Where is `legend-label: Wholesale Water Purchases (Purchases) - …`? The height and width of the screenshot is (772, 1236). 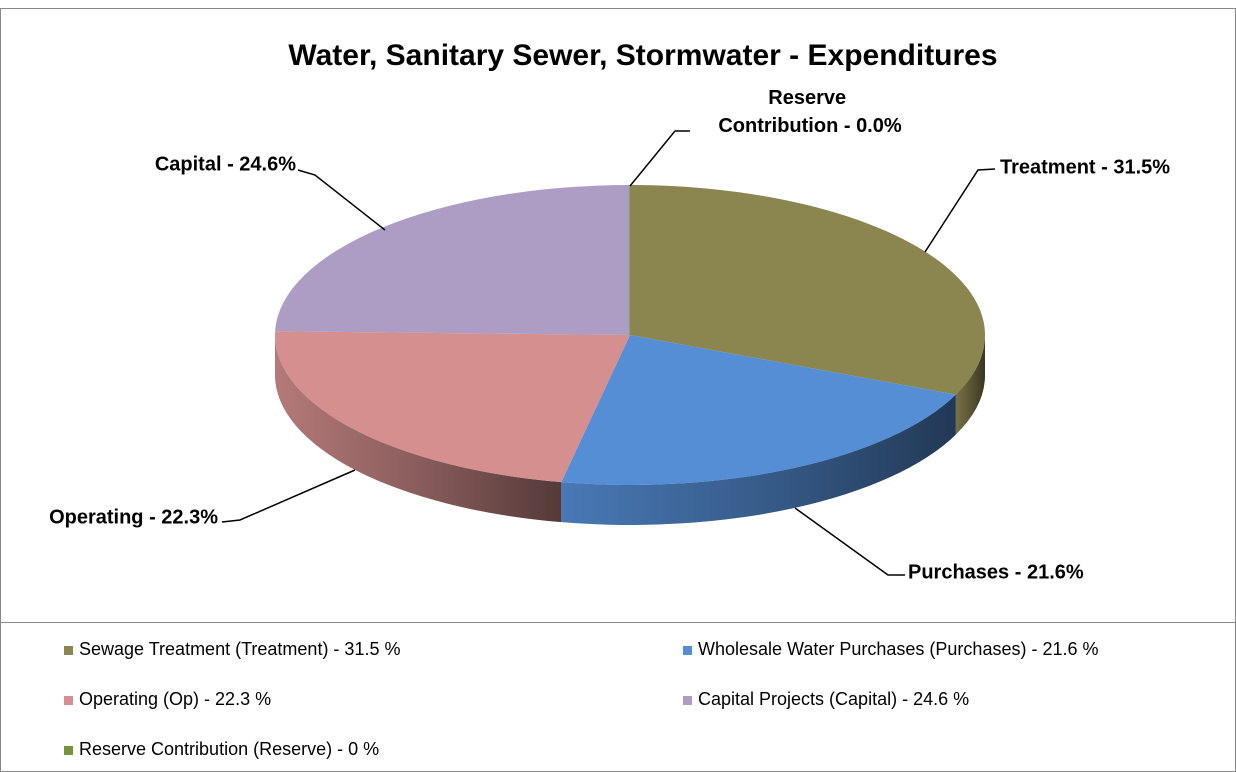
legend-label: Wholesale Water Purchases (Purchases) - … is located at coordinates (898, 649).